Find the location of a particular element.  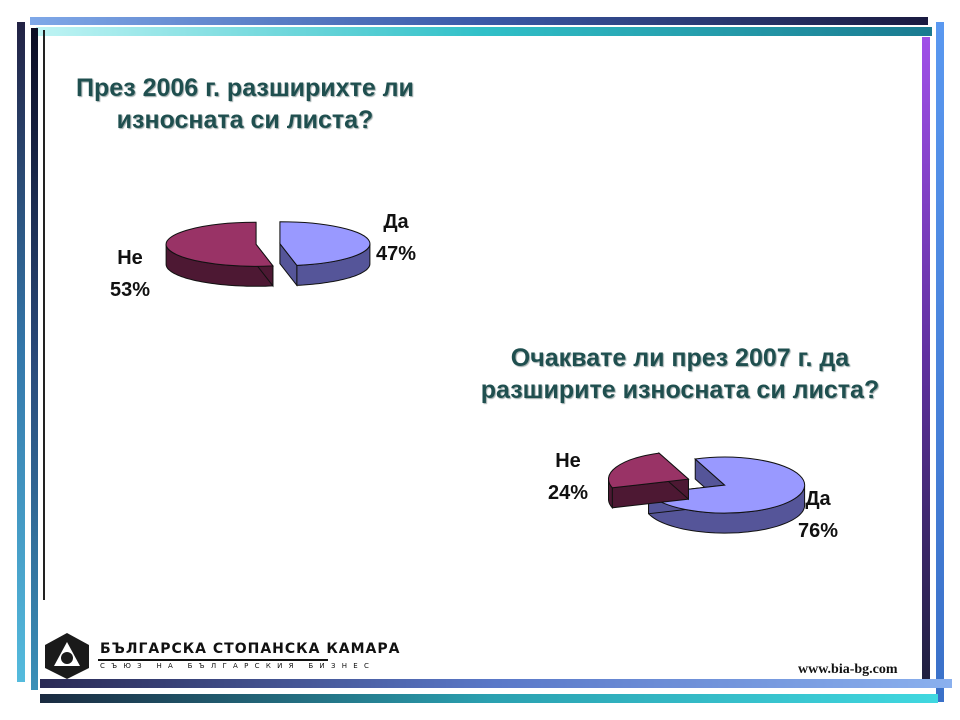

label-2006-ne-percent: 53% is located at coordinates (130, 290).